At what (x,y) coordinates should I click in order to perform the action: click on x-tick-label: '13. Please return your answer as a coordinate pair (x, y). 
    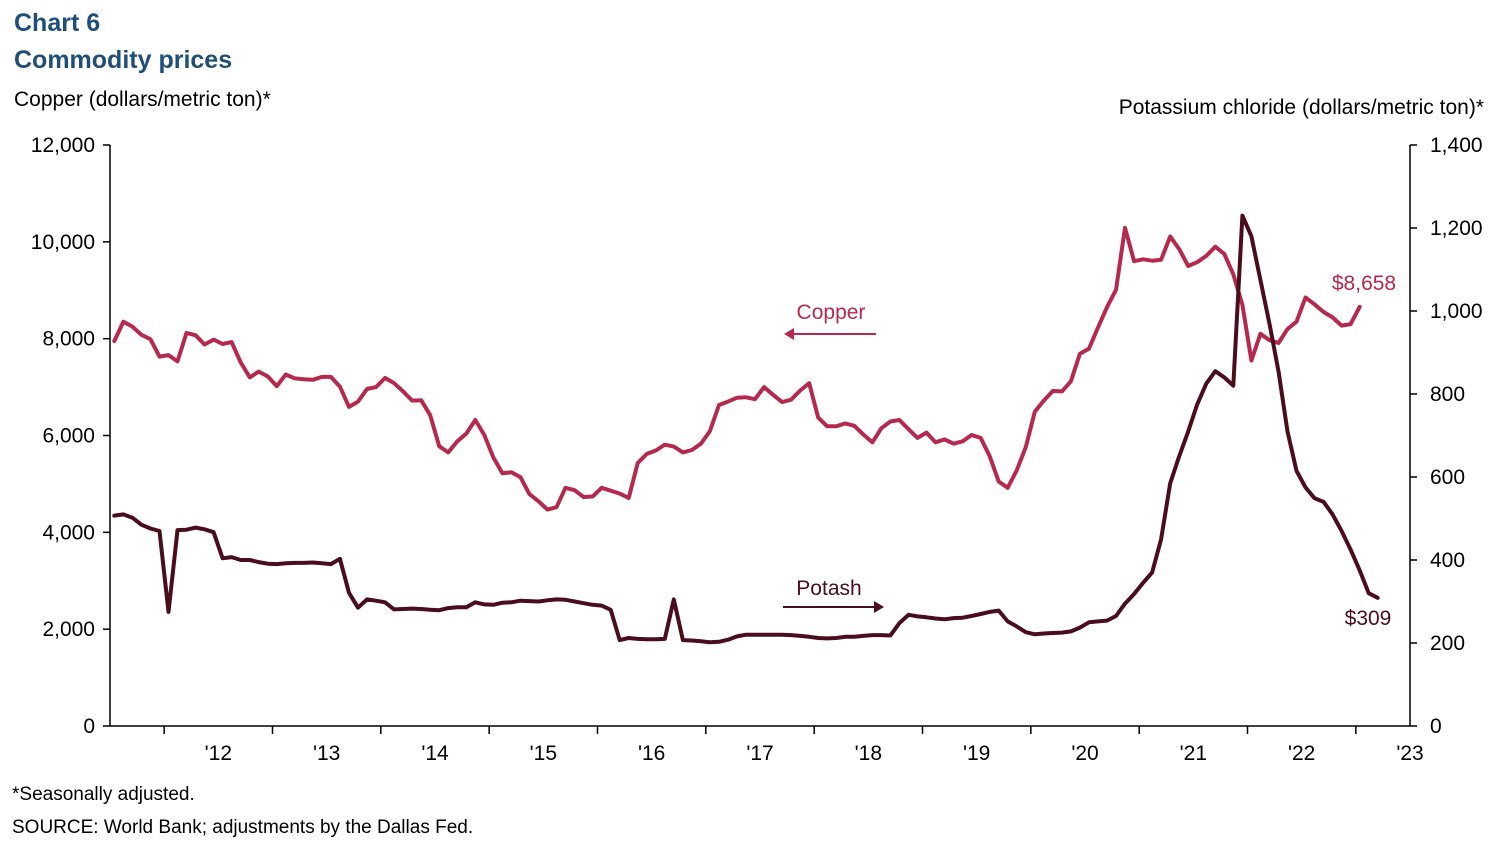
    Looking at the image, I should click on (326, 753).